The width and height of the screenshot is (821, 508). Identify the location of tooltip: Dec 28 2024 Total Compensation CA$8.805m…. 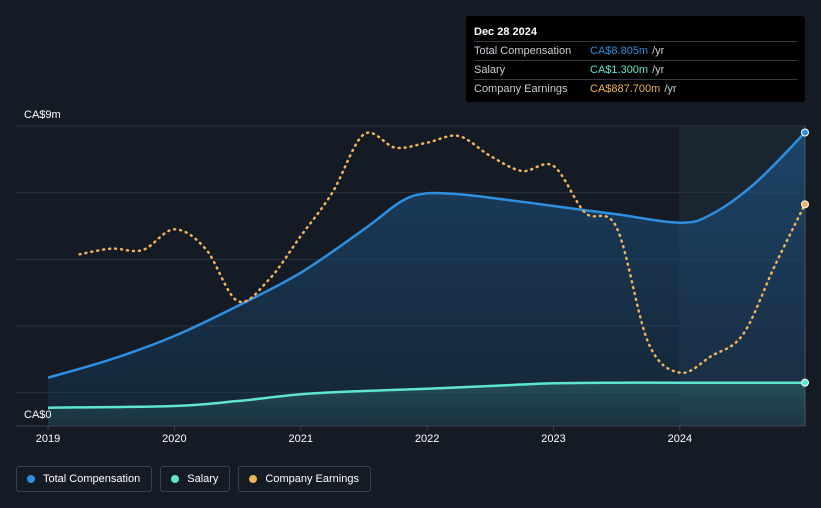
(635, 59).